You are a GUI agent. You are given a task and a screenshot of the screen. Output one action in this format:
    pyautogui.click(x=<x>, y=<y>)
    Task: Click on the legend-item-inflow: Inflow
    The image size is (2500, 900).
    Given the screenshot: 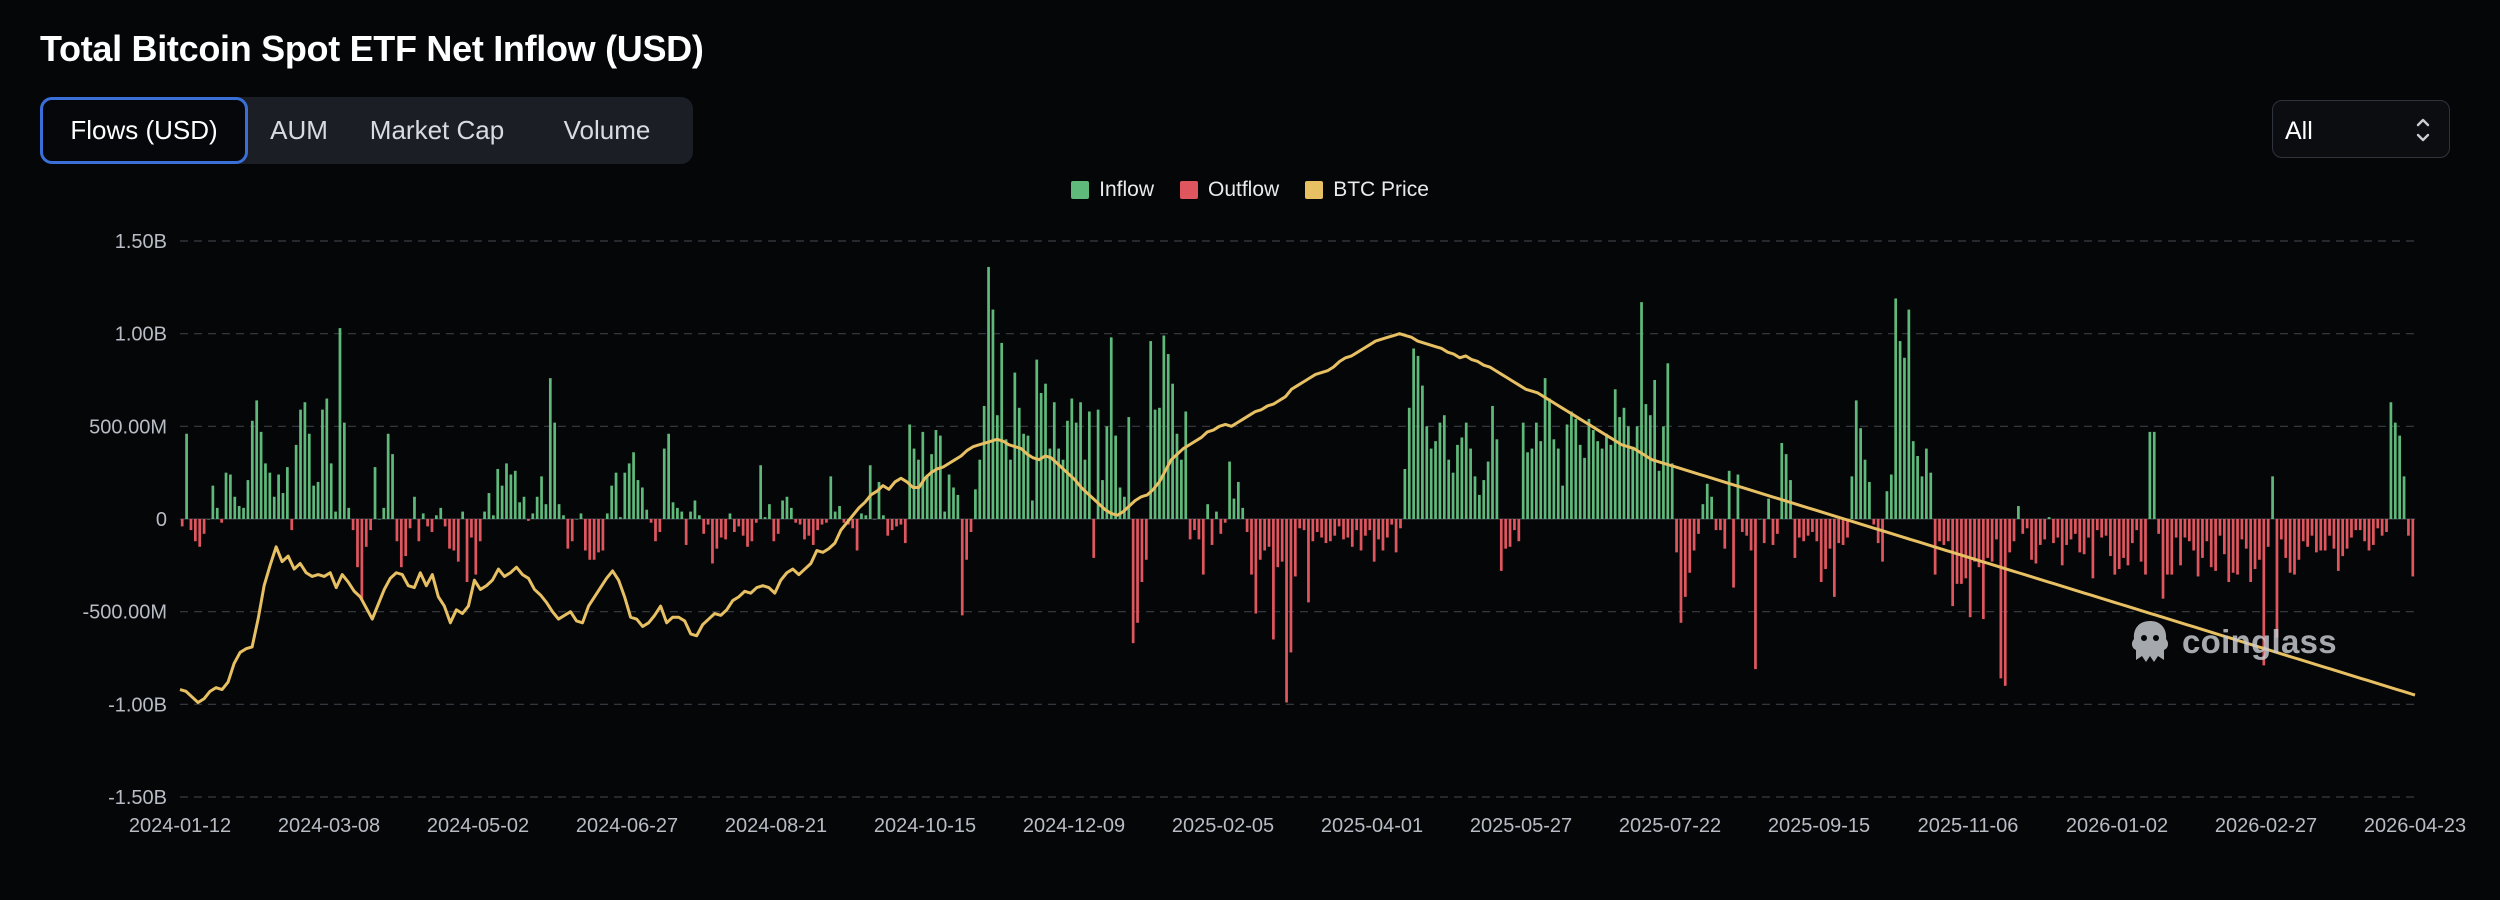 What is the action you would take?
    pyautogui.click(x=1112, y=190)
    